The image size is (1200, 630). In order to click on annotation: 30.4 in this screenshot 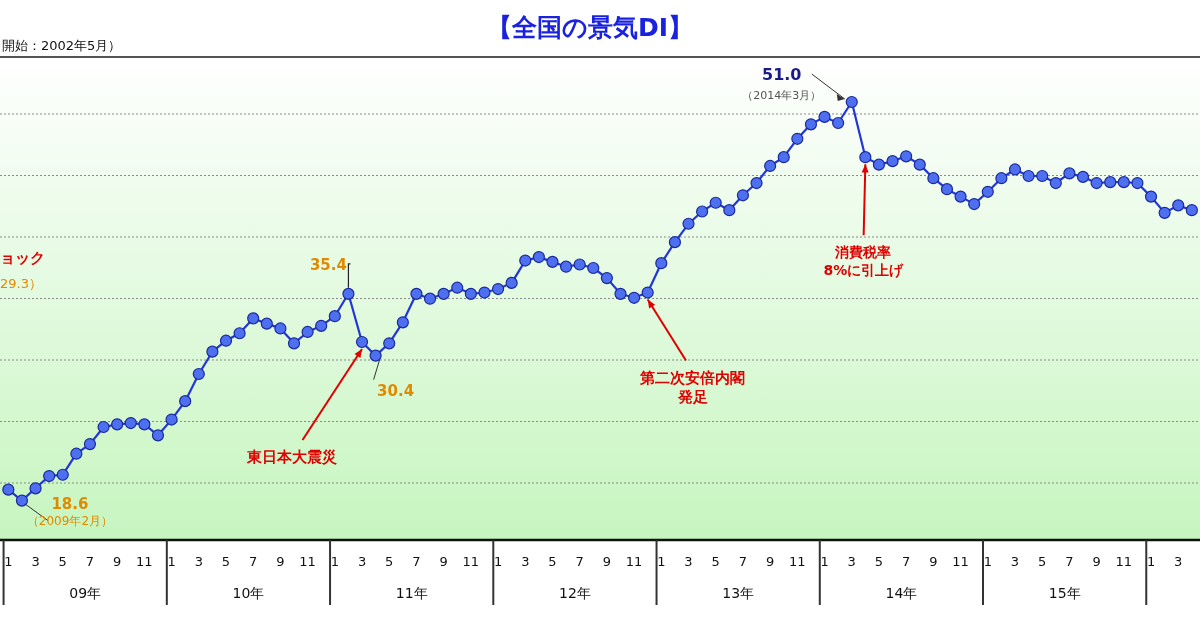, I will do `click(396, 390)`.